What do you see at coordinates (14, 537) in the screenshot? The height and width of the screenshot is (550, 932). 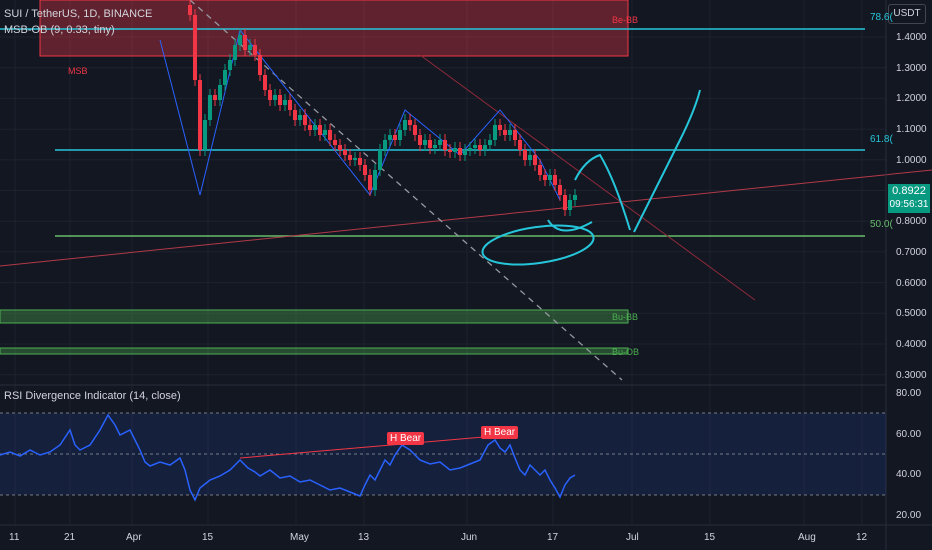 I see `time-tick: 11` at bounding box center [14, 537].